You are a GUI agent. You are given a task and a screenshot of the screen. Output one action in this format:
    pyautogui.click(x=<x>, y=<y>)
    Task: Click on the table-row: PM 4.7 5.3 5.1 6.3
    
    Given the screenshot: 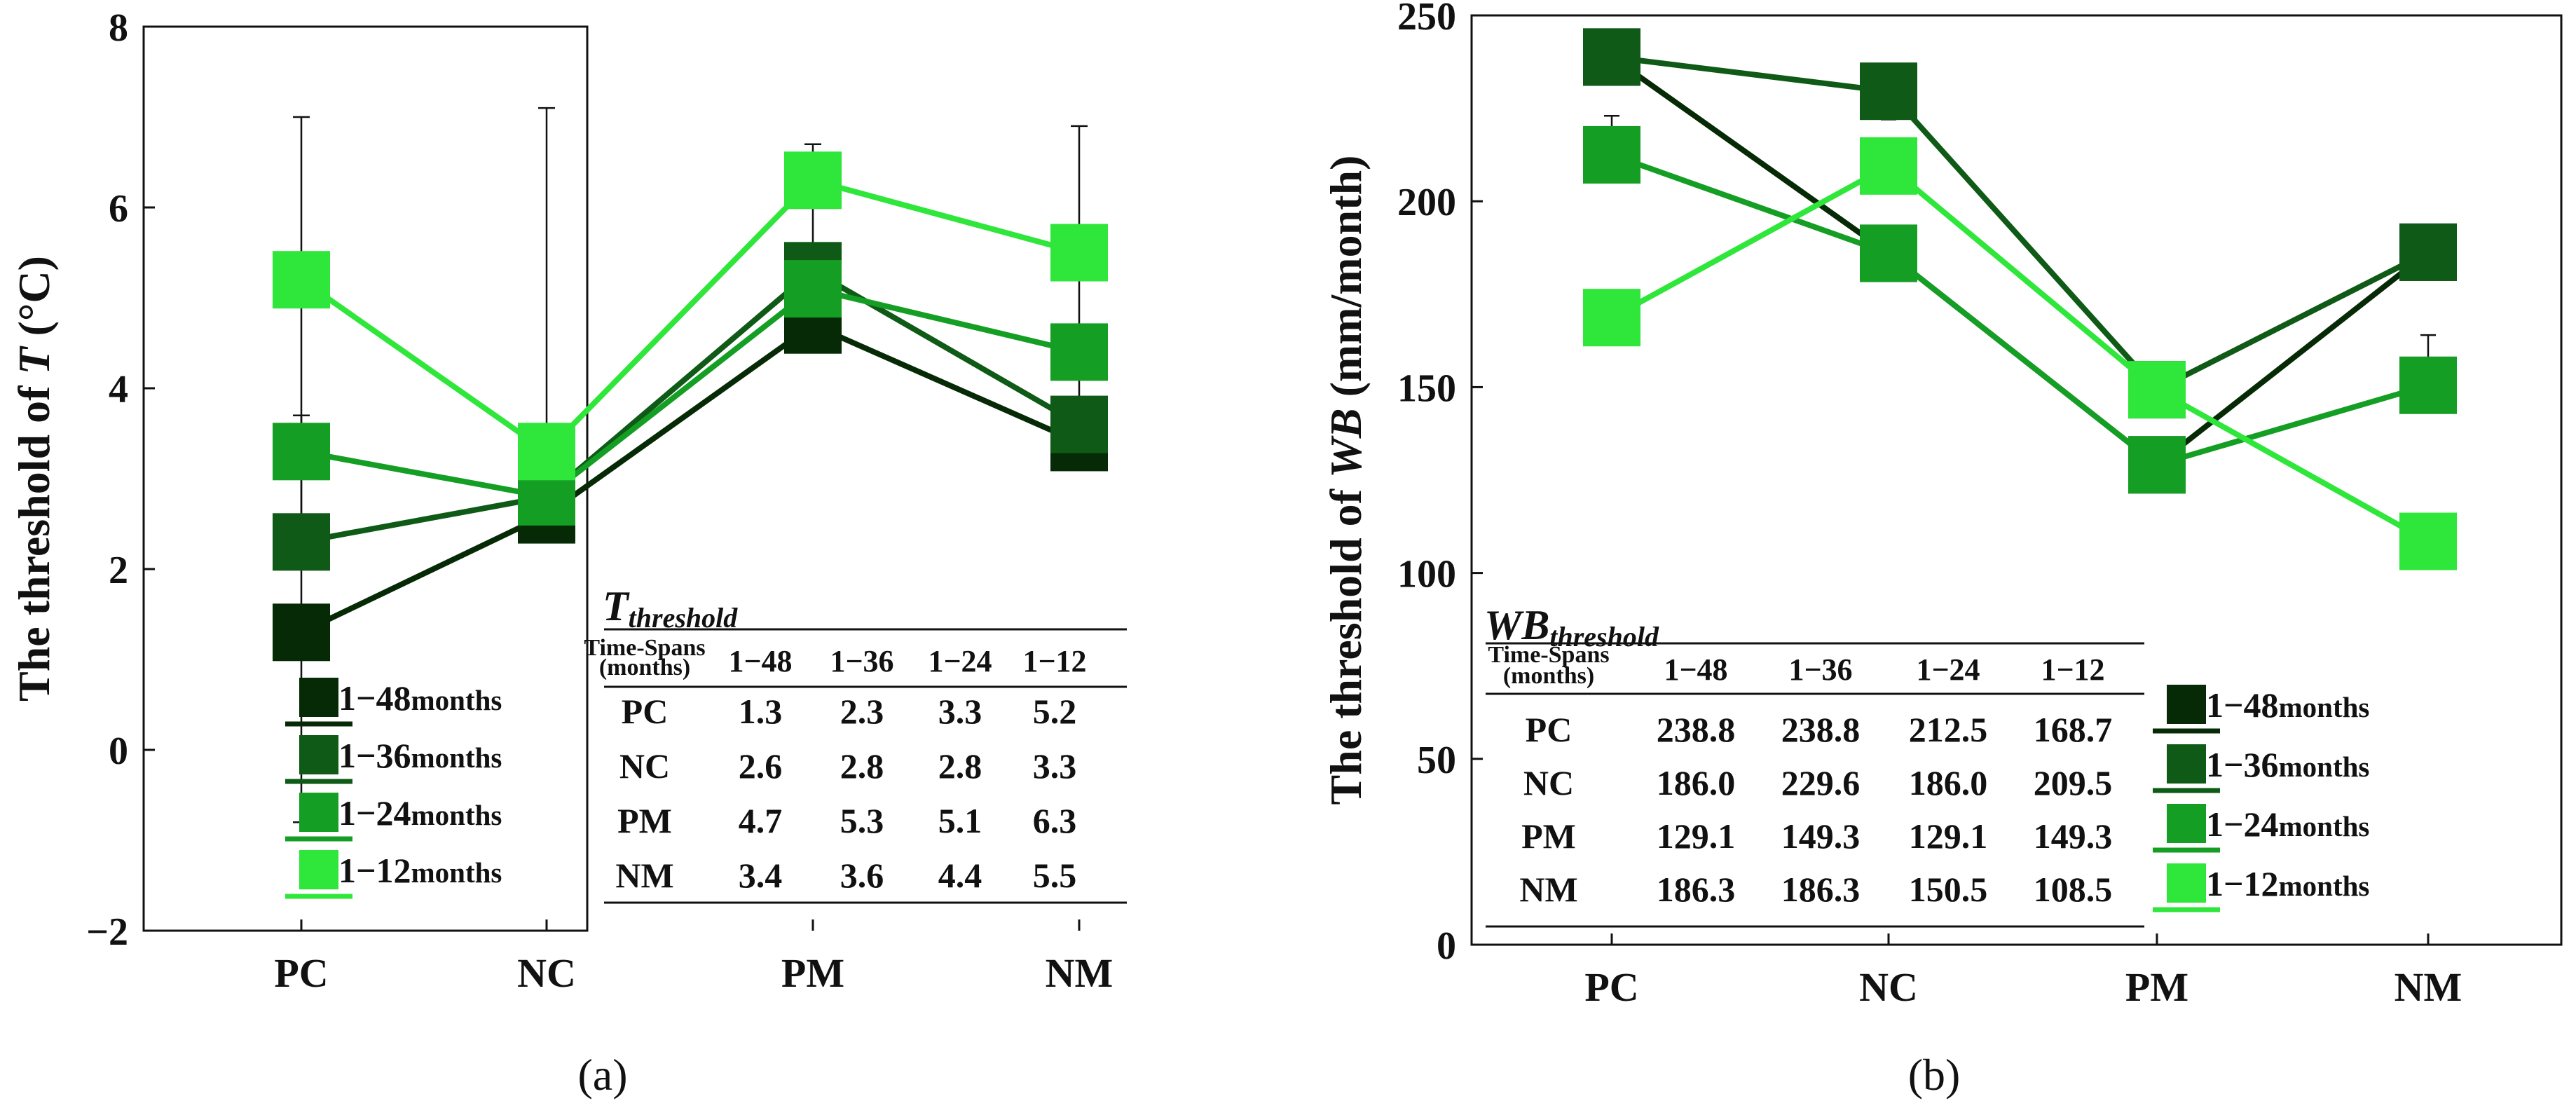 What is the action you would take?
    pyautogui.click(x=847, y=820)
    